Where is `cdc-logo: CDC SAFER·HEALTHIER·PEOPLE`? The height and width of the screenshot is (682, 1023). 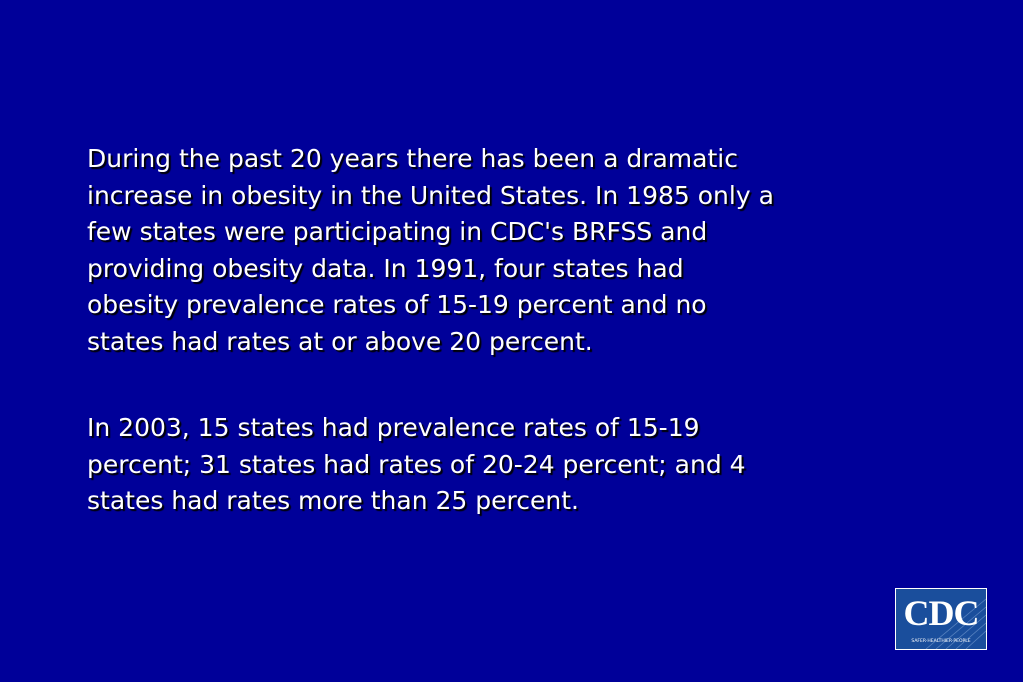
cdc-logo: CDC SAFER·HEALTHIER·PEOPLE is located at coordinates (941, 619).